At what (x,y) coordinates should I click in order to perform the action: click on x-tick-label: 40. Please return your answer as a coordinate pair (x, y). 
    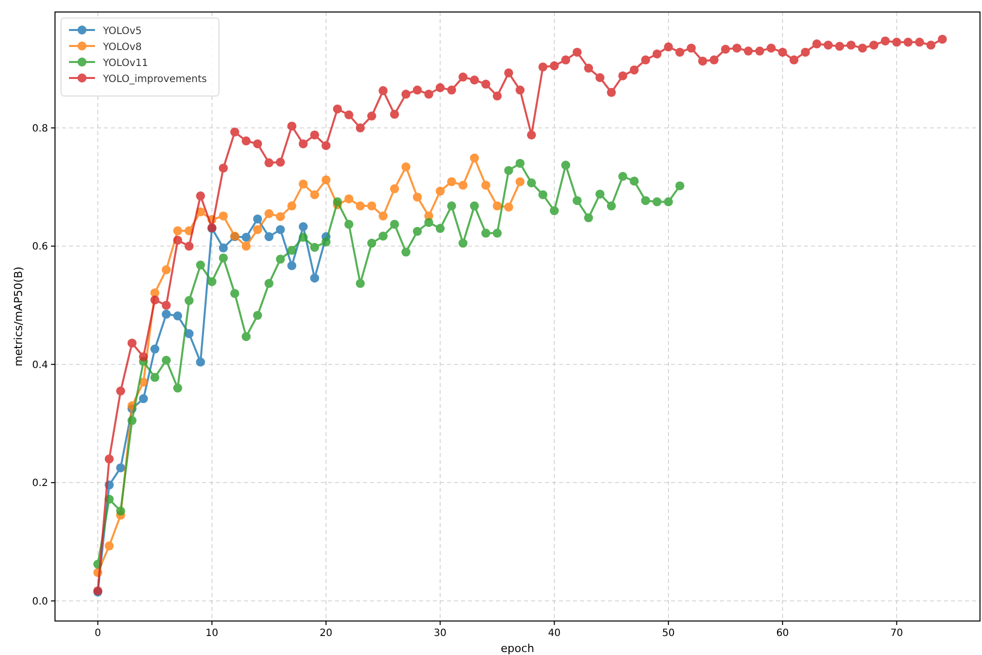
    Looking at the image, I should click on (554, 633).